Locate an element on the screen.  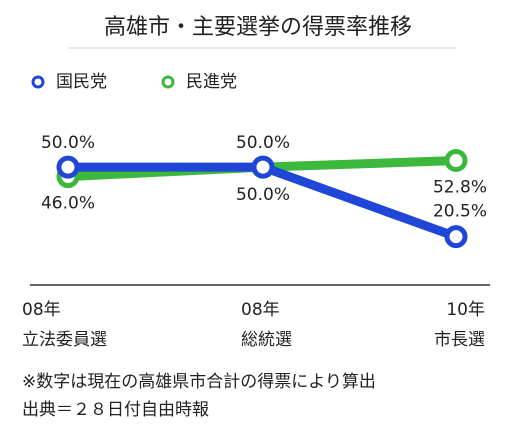
value-label: 20.5% is located at coordinates (460, 212).